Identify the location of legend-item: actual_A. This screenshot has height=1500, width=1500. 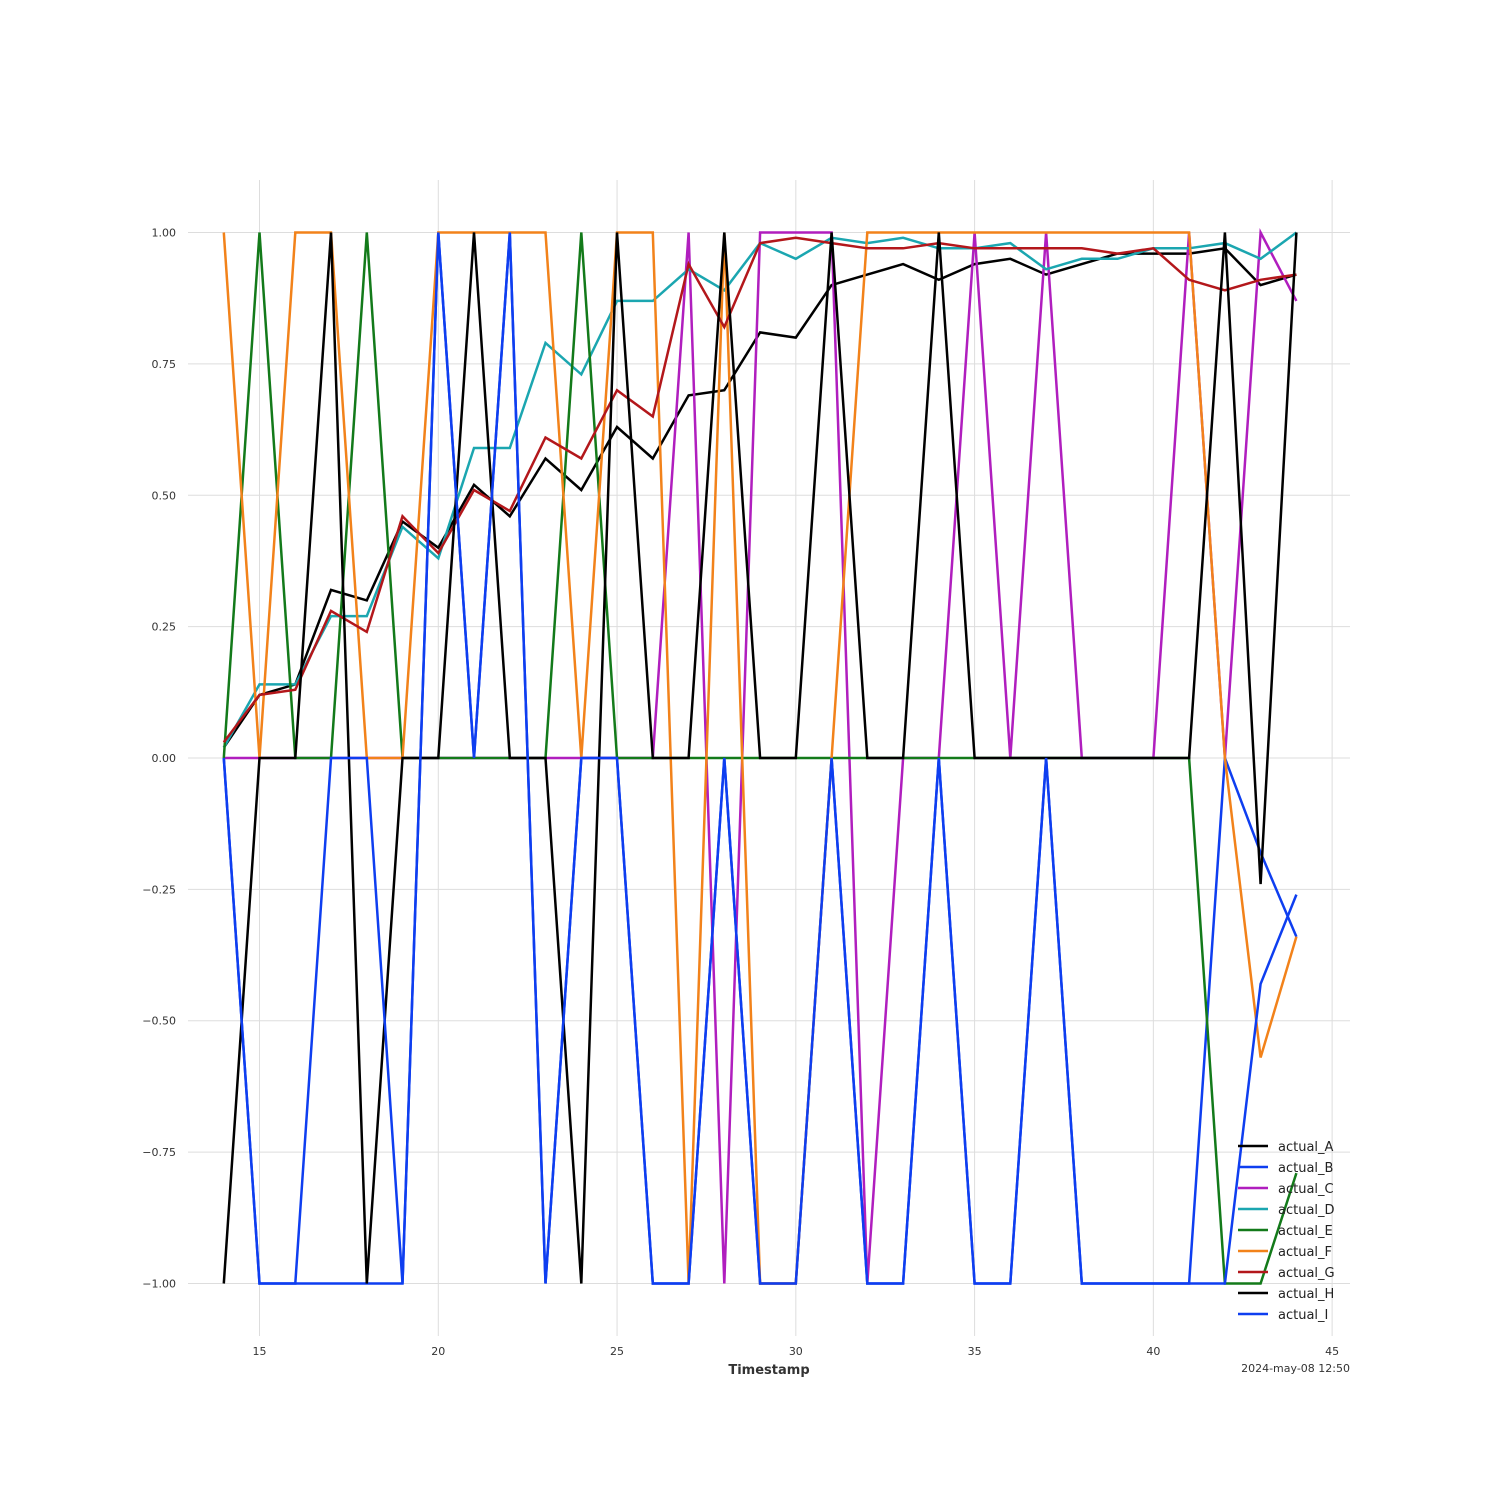
(1286, 1147).